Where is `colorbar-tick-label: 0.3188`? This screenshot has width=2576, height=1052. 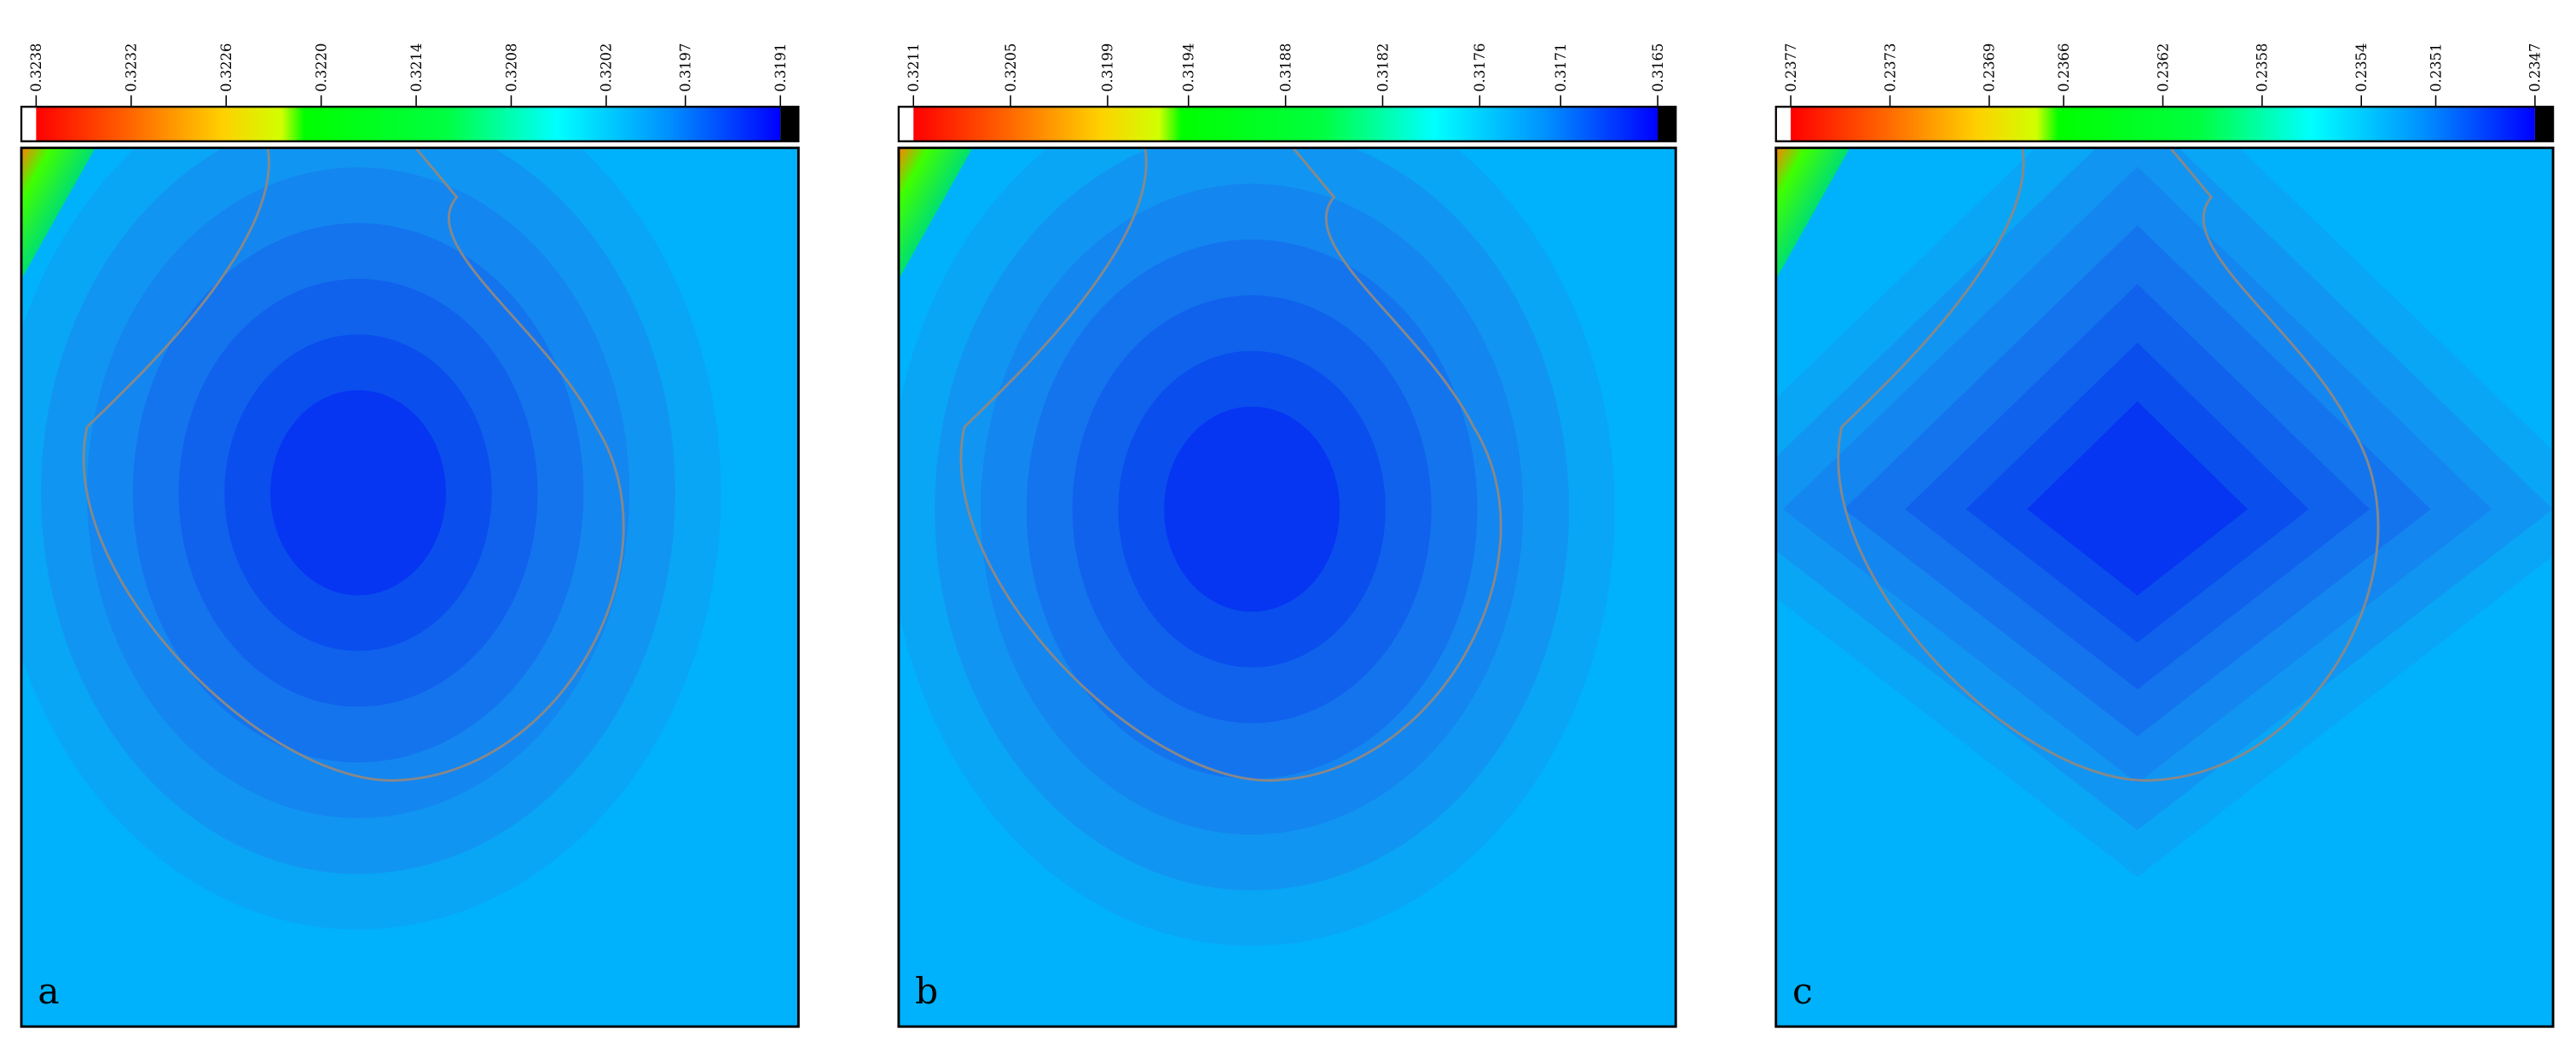 colorbar-tick-label: 0.3188 is located at coordinates (1285, 67).